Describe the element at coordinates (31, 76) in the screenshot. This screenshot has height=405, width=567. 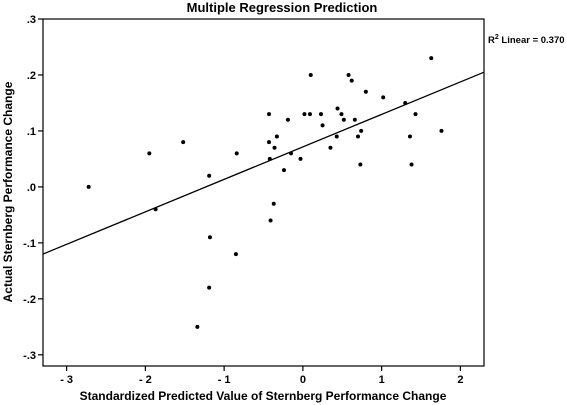
I see `y-tick-label: .2` at that location.